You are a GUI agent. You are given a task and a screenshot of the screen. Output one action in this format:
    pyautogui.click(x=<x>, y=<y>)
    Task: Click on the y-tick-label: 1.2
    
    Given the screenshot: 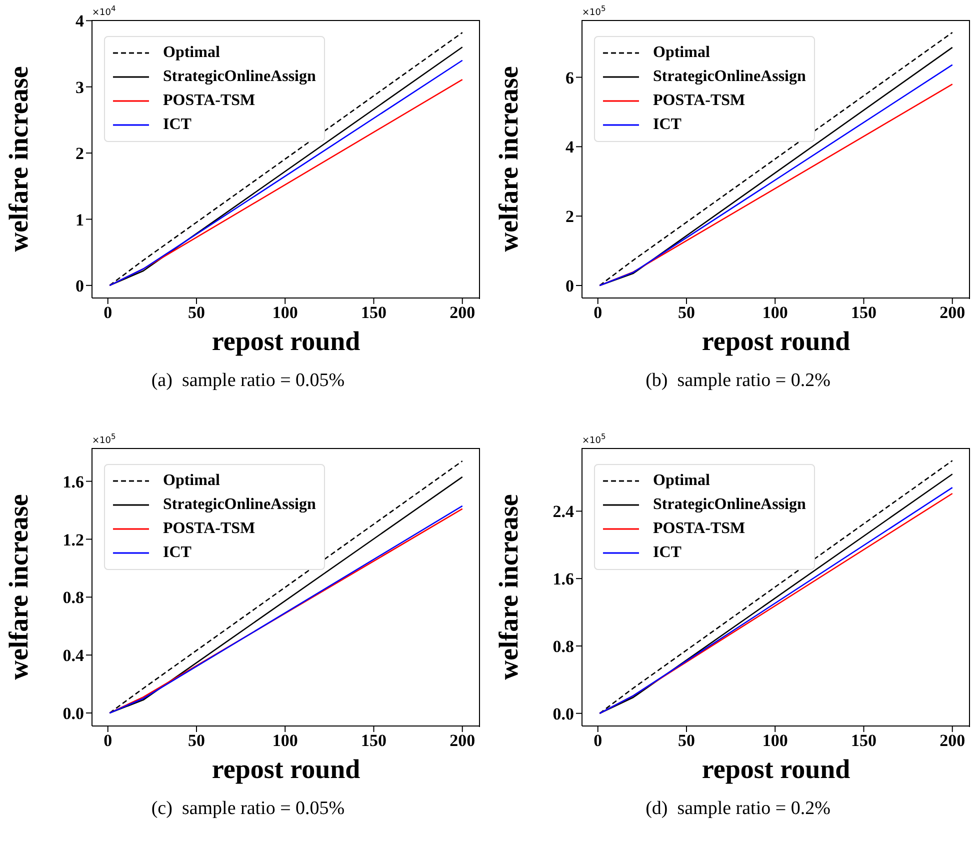 What is the action you would take?
    pyautogui.click(x=73, y=540)
    